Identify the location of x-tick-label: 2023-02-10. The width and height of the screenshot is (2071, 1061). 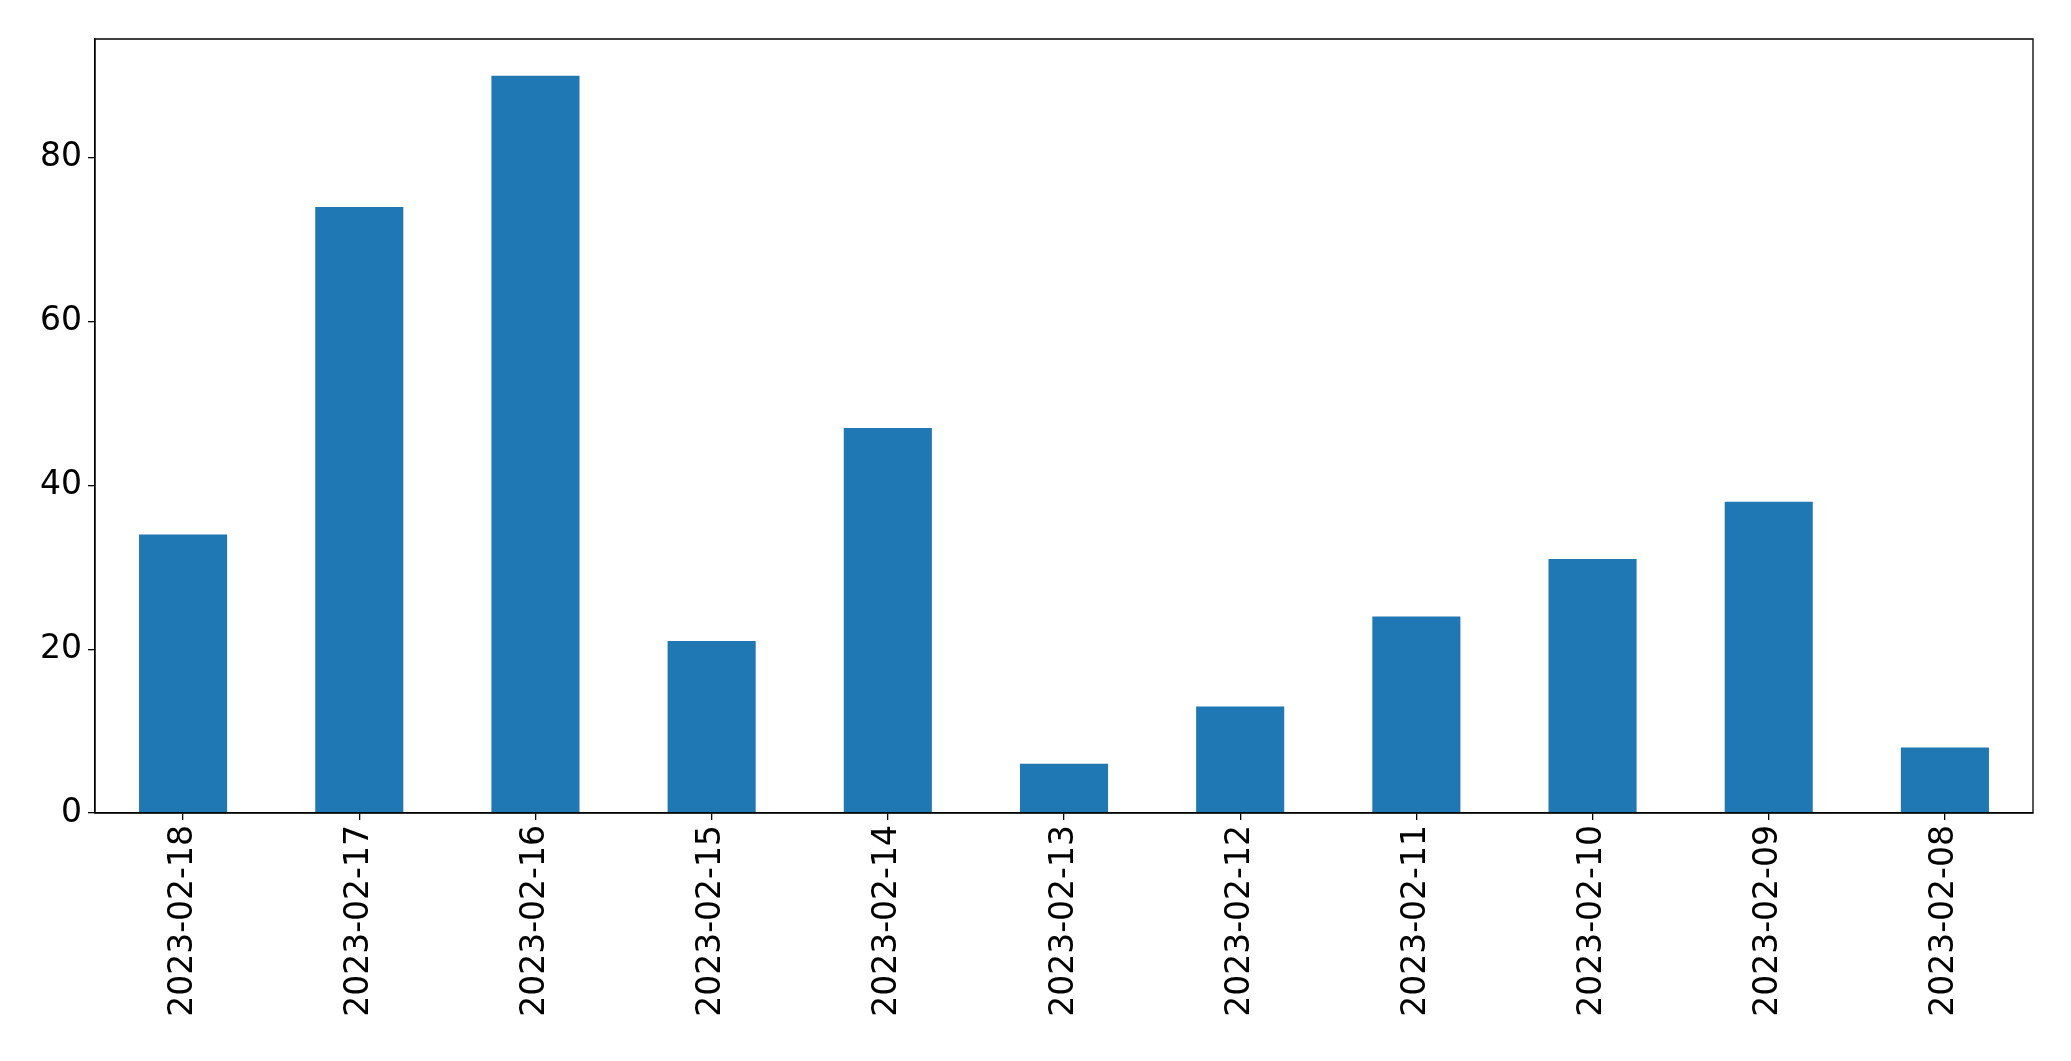
(1590, 921).